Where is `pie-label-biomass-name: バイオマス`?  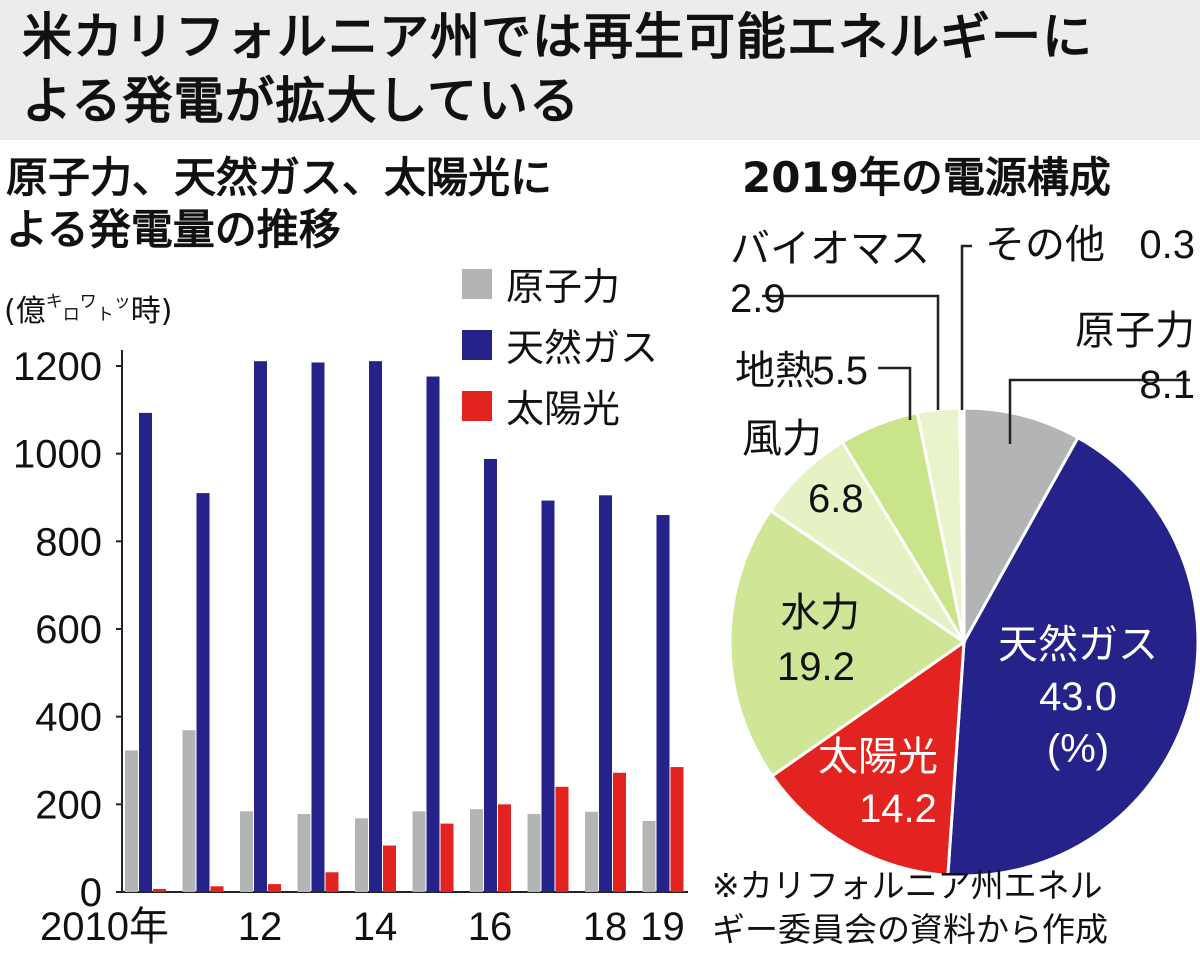 pie-label-biomass-name: バイオマス is located at coordinates (830, 249).